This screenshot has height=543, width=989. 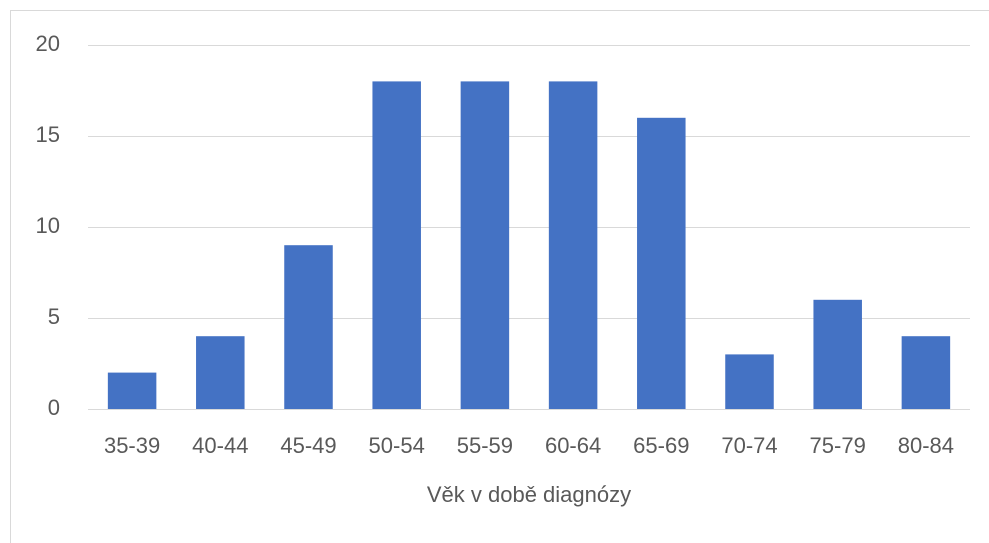 I want to click on x-tick-label: 75-79, so click(x=838, y=445).